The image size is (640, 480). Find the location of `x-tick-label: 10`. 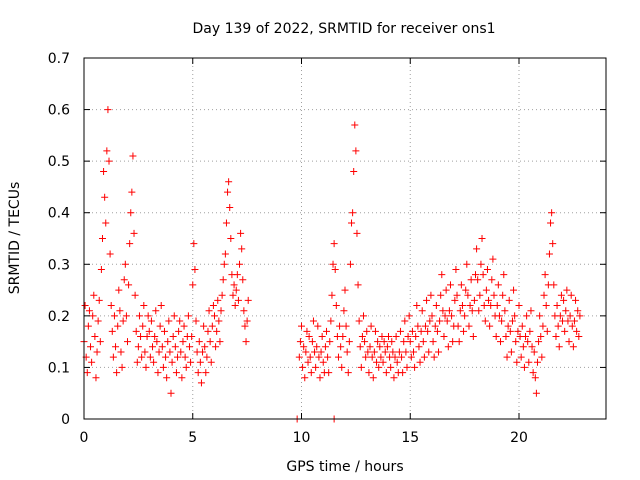

x-tick-label: 10 is located at coordinates (302, 438).